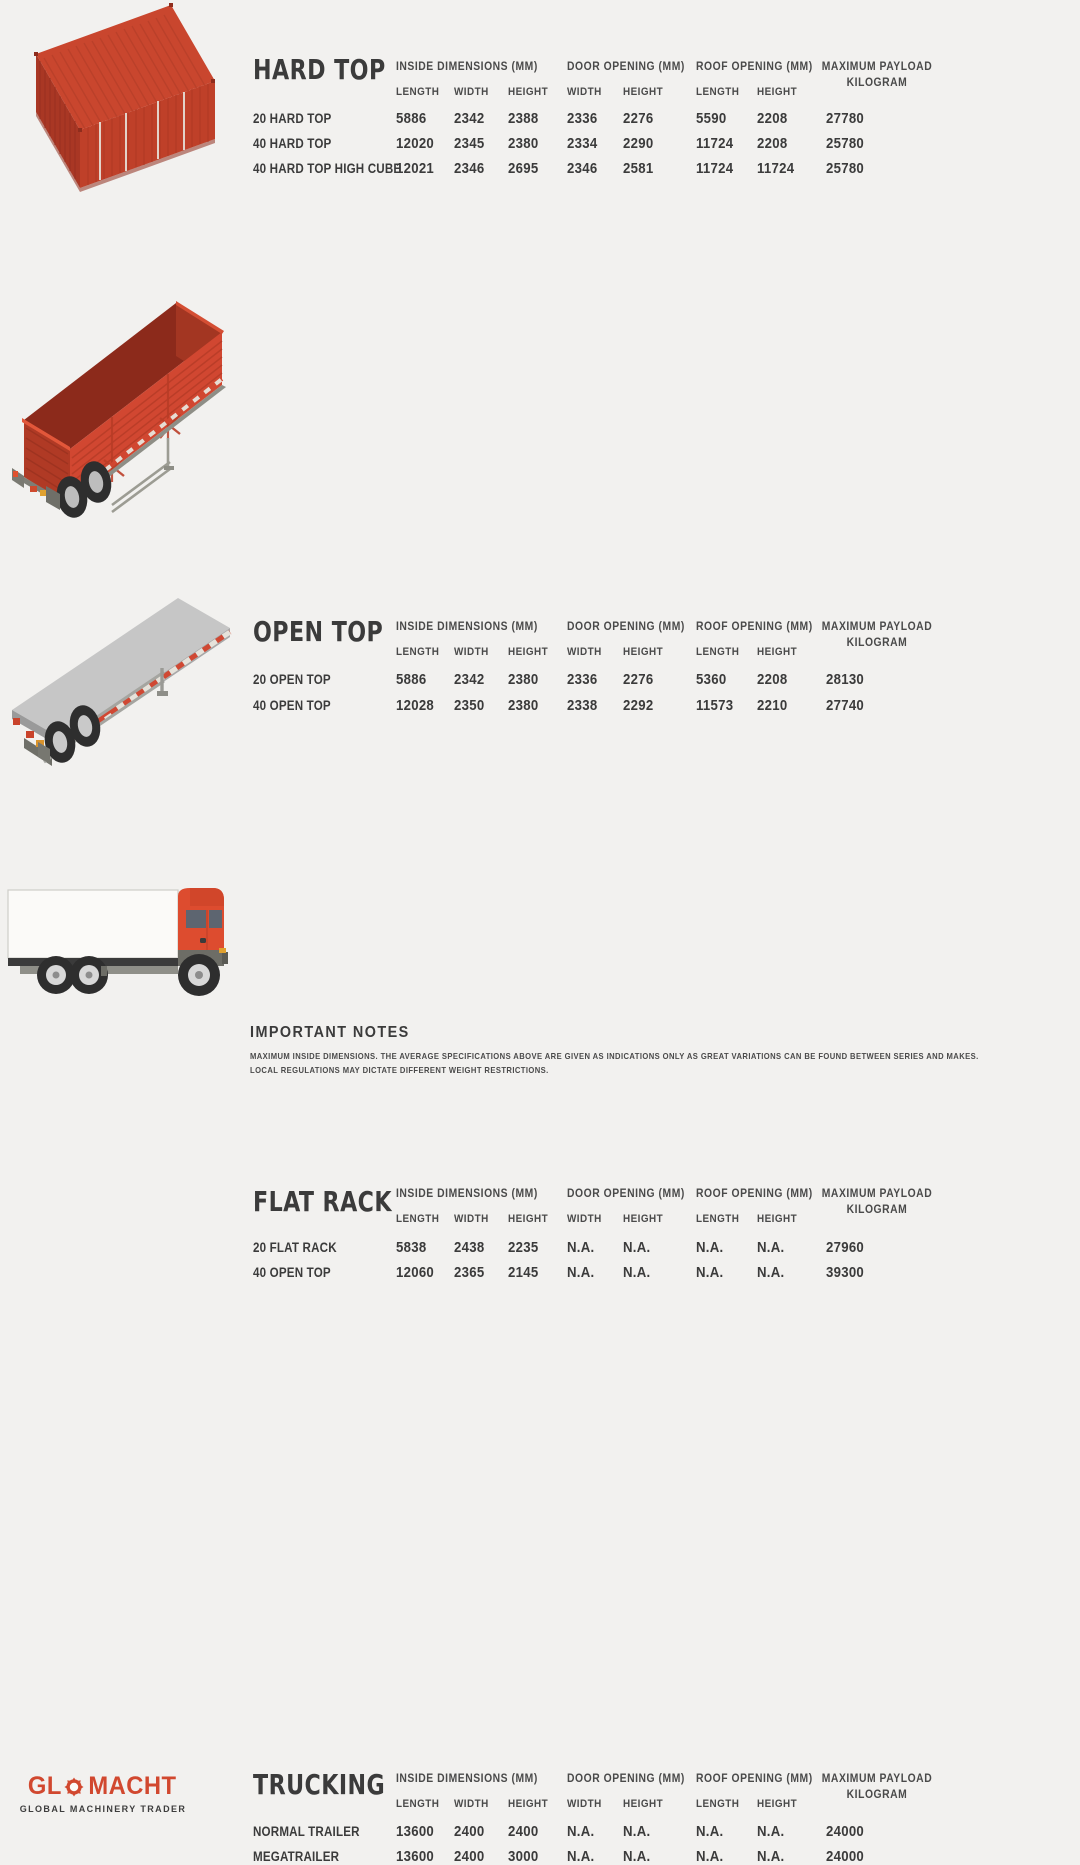 The width and height of the screenshot is (1080, 1865). What do you see at coordinates (125, 947) in the screenshot?
I see `trucking-illustration` at bounding box center [125, 947].